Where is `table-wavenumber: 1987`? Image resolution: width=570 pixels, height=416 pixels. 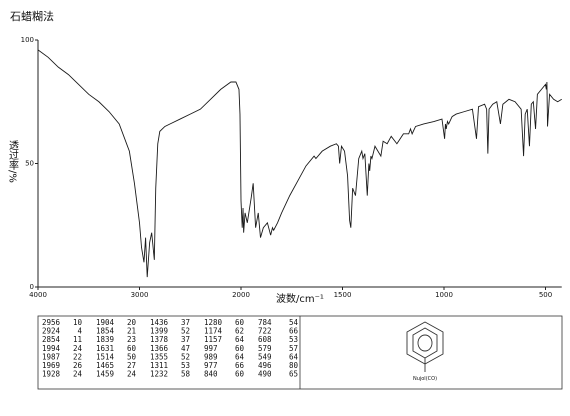
table-wavenumber: 1987 is located at coordinates (51, 356).